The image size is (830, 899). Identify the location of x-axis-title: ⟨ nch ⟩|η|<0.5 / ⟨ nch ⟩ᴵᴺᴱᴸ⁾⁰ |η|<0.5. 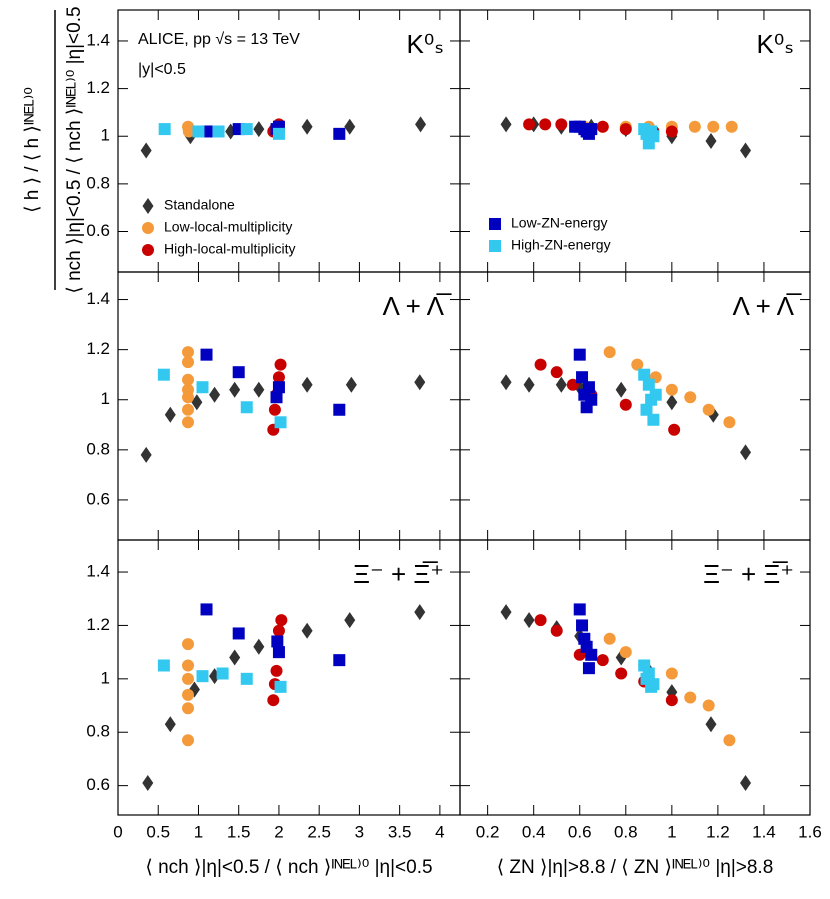
(288, 867).